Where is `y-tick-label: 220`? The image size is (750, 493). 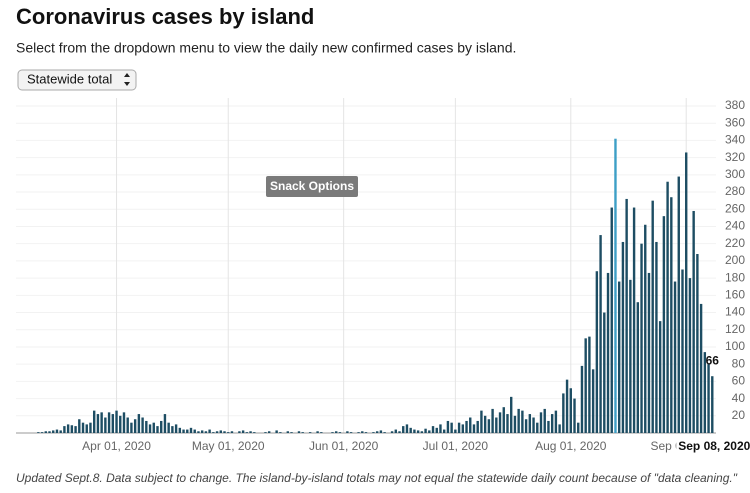 y-tick-label: 220 is located at coordinates (735, 243).